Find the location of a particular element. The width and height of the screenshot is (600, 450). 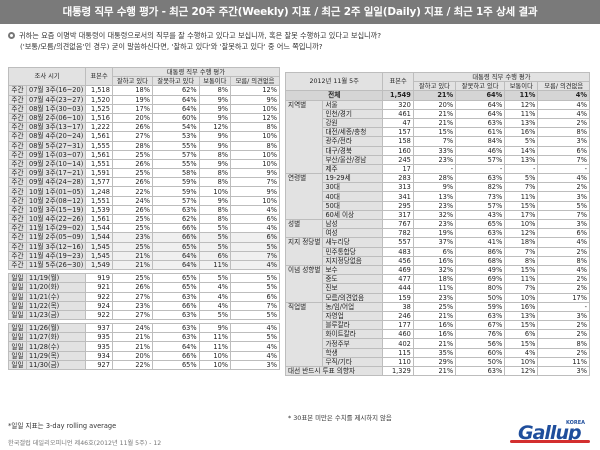

period-date: 08월 2주(06~10) is located at coordinates (56, 118).